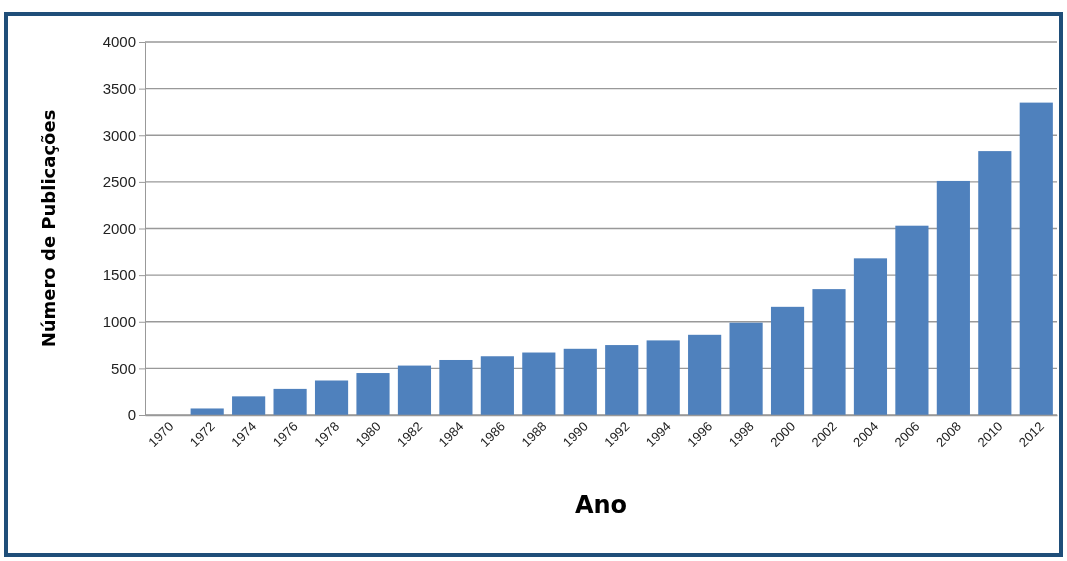 The width and height of the screenshot is (1067, 561). I want to click on y-axis-title: Número de Publicações, so click(48, 228).